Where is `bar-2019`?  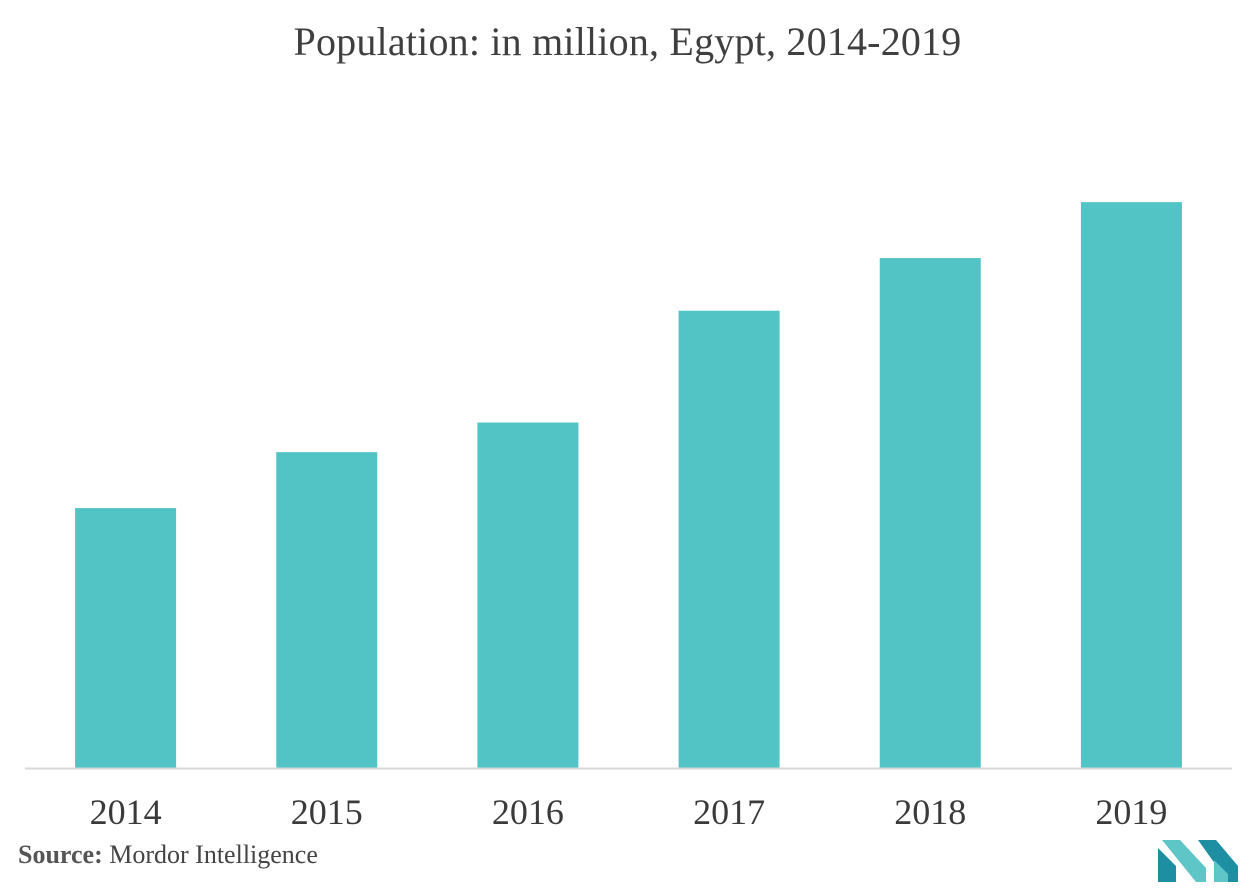 bar-2019 is located at coordinates (1131, 485).